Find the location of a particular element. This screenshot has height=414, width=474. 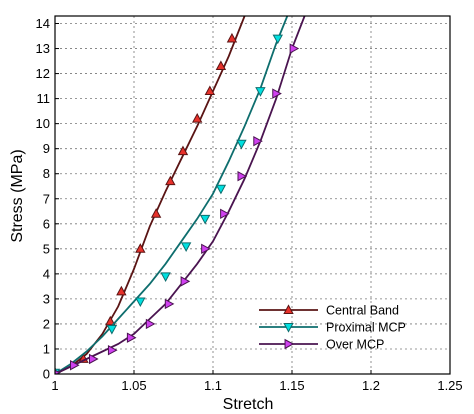

y-tick-label: 10 is located at coordinates (43, 123).